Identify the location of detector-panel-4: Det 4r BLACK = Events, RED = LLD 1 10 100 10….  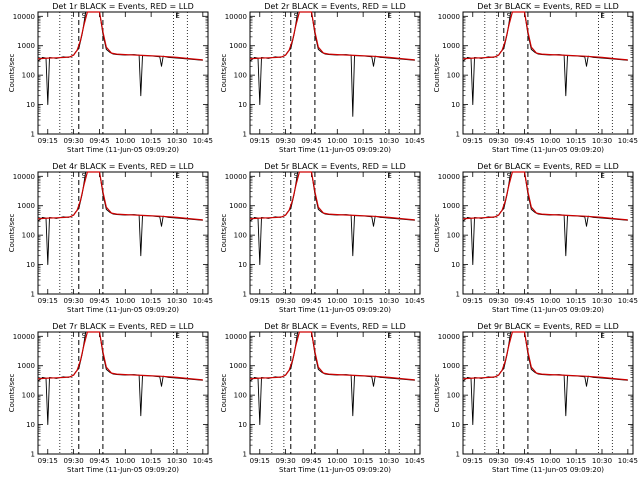
(110, 238).